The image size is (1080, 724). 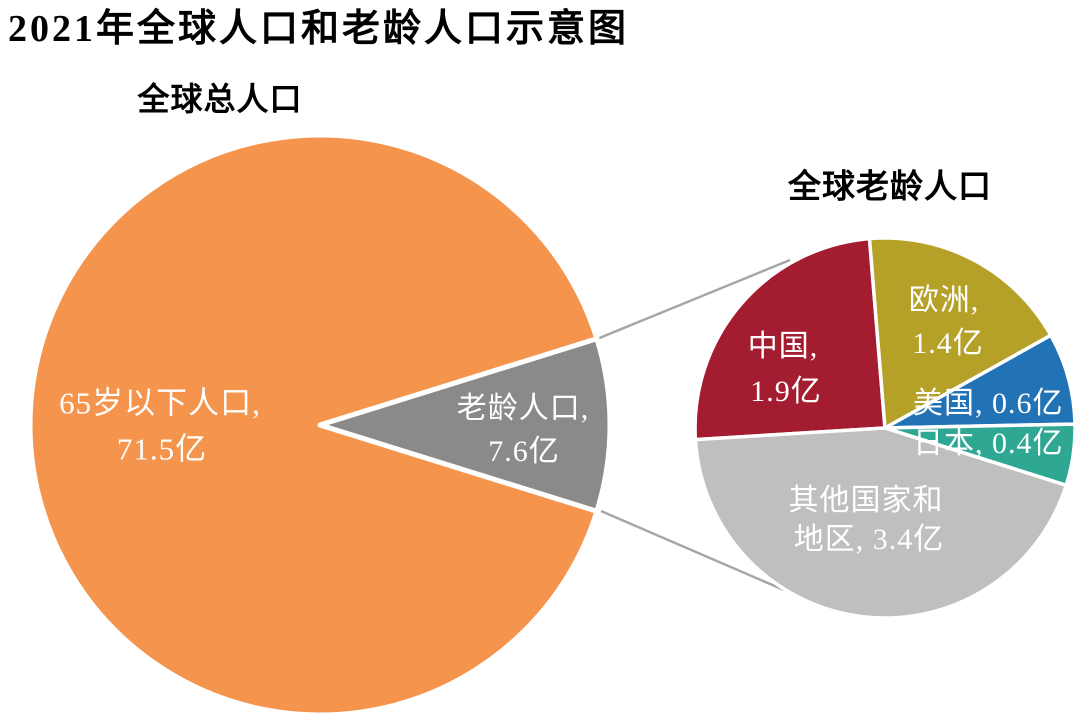 I want to click on connector-line-bottom, so click(x=692, y=550).